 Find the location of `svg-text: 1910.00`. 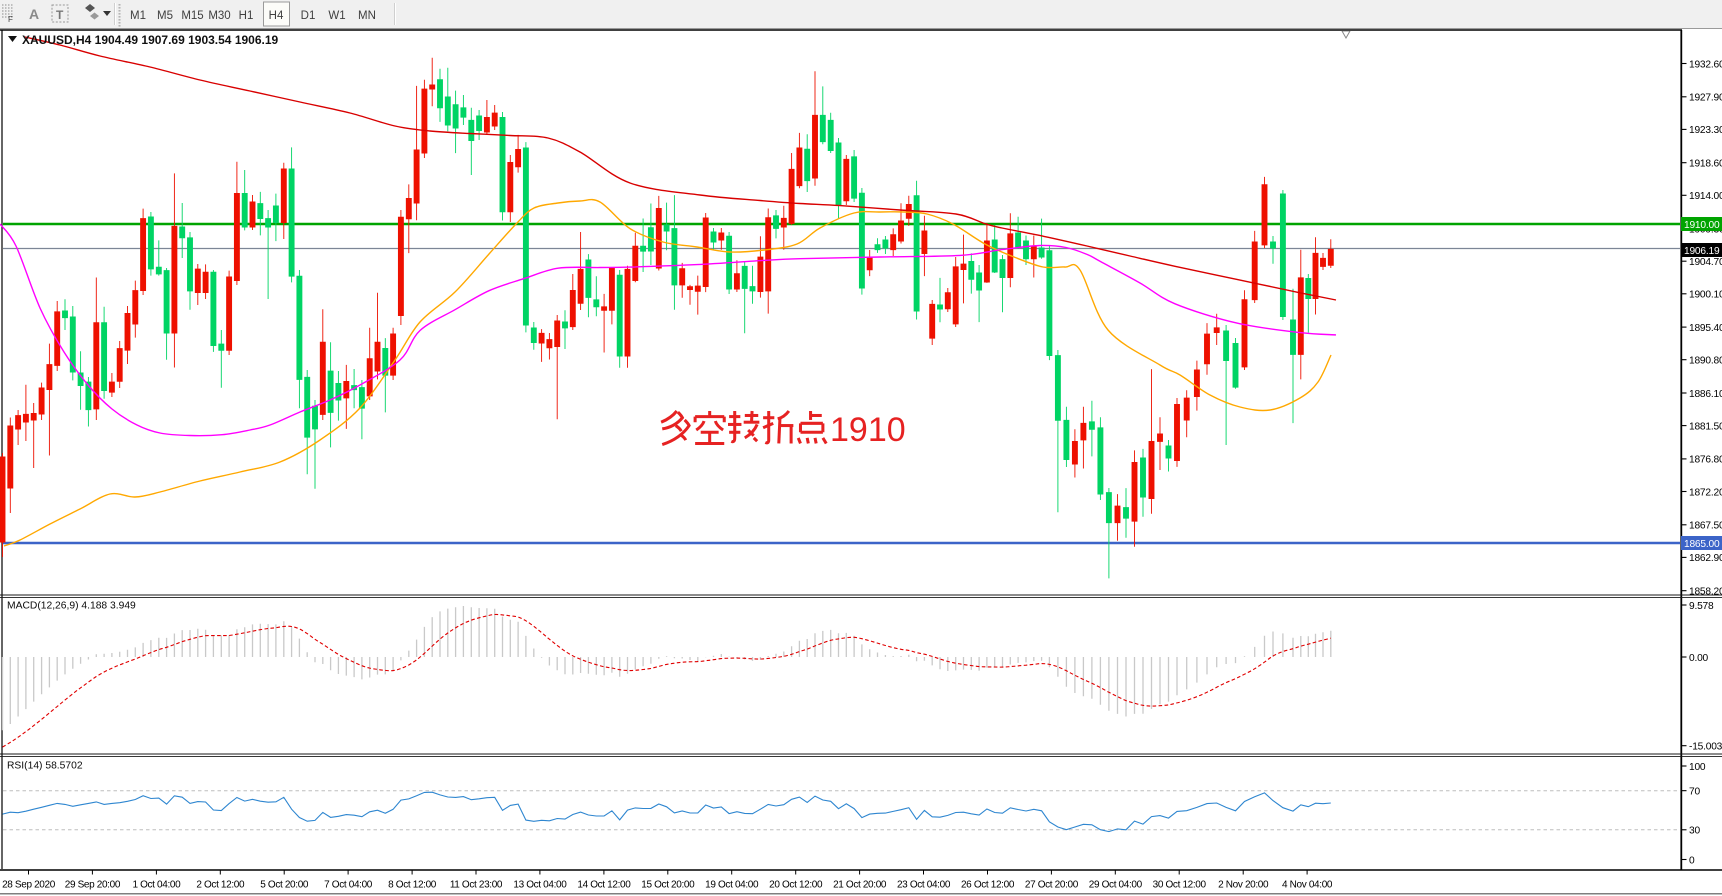

svg-text: 1910.00 is located at coordinates (1702, 225).